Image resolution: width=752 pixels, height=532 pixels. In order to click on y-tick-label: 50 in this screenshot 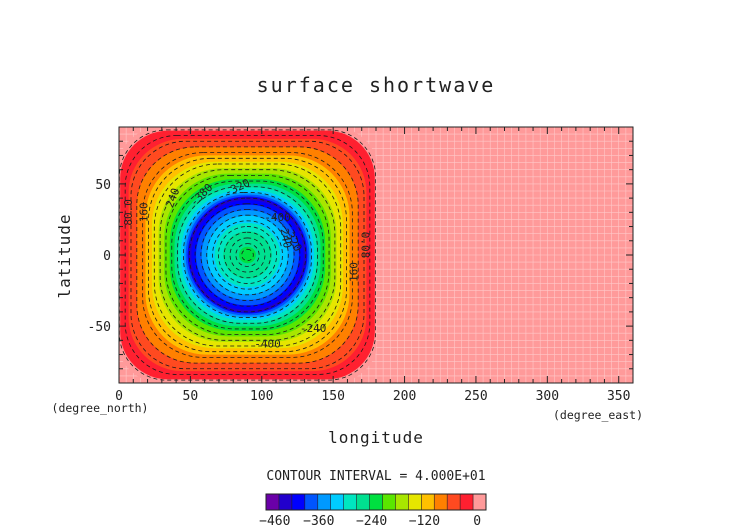, I will do `click(103, 185)`.